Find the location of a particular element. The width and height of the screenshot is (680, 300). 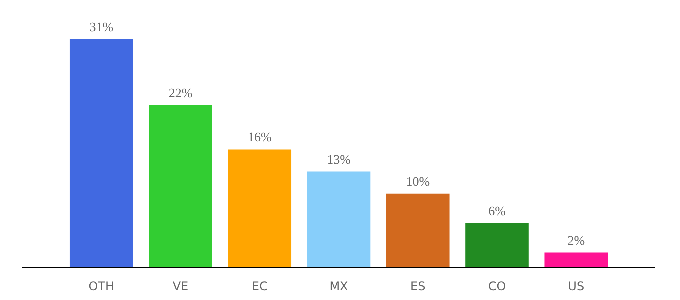

x-tick-label: US is located at coordinates (576, 287).